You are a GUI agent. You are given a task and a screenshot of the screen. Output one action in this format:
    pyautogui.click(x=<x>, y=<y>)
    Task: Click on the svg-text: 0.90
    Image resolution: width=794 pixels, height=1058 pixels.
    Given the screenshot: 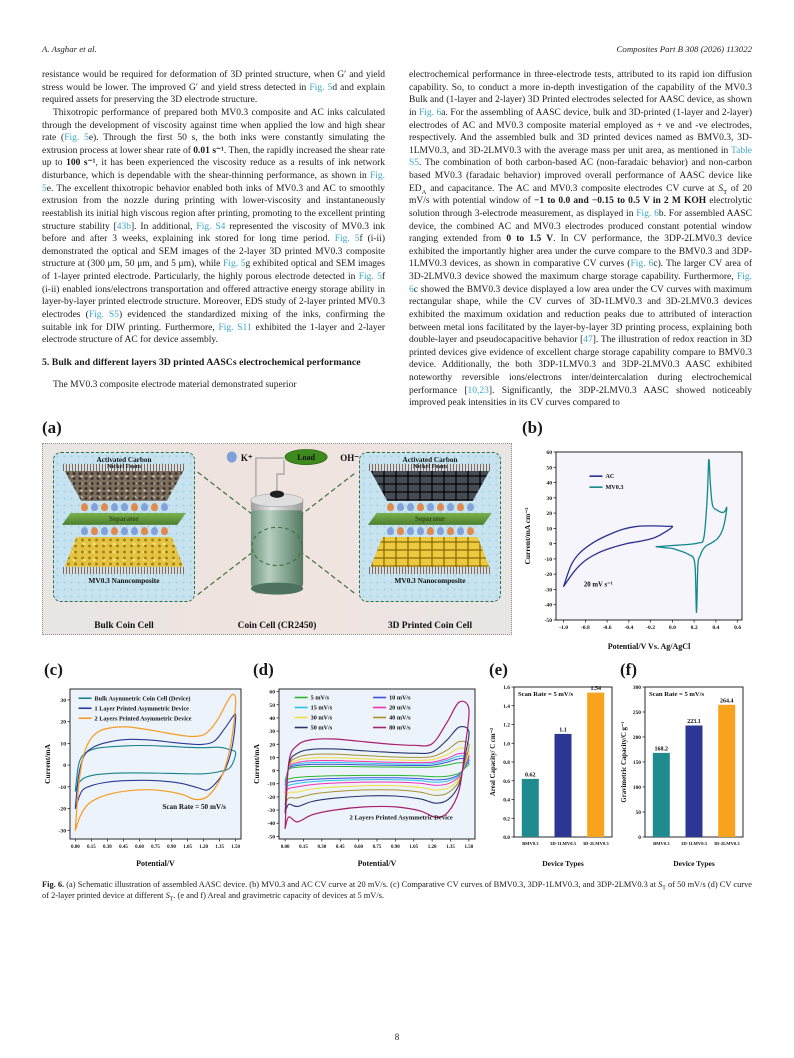 What is the action you would take?
    pyautogui.click(x=171, y=847)
    